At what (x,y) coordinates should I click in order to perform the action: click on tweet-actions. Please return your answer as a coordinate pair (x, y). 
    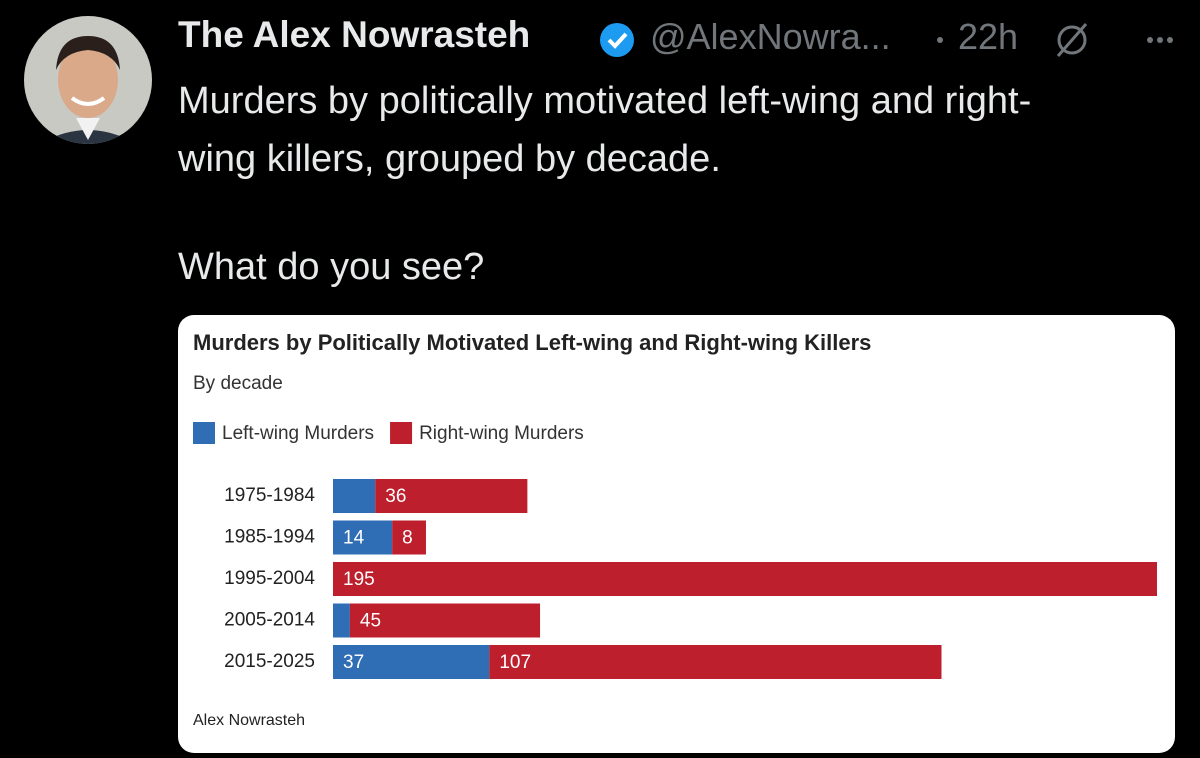
    Looking at the image, I should click on (1114, 40).